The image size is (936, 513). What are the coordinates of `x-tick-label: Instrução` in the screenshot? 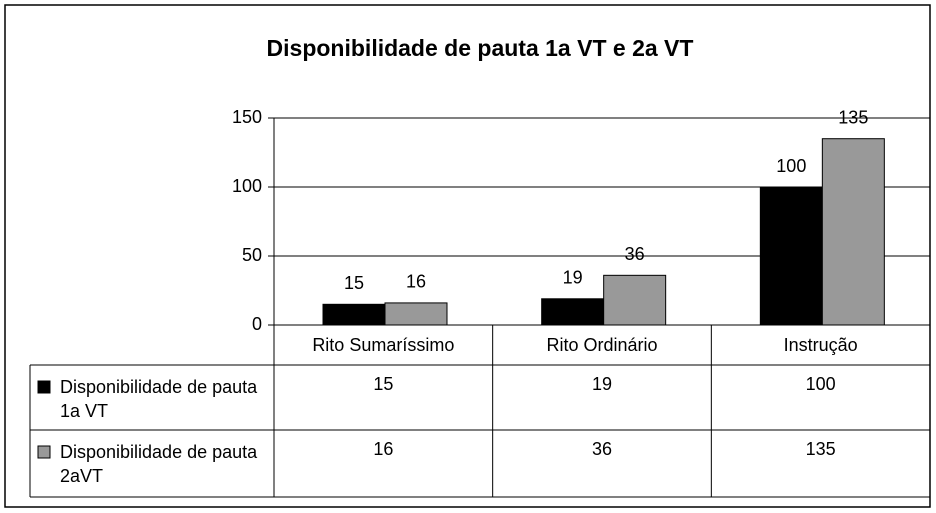 It's located at (821, 345).